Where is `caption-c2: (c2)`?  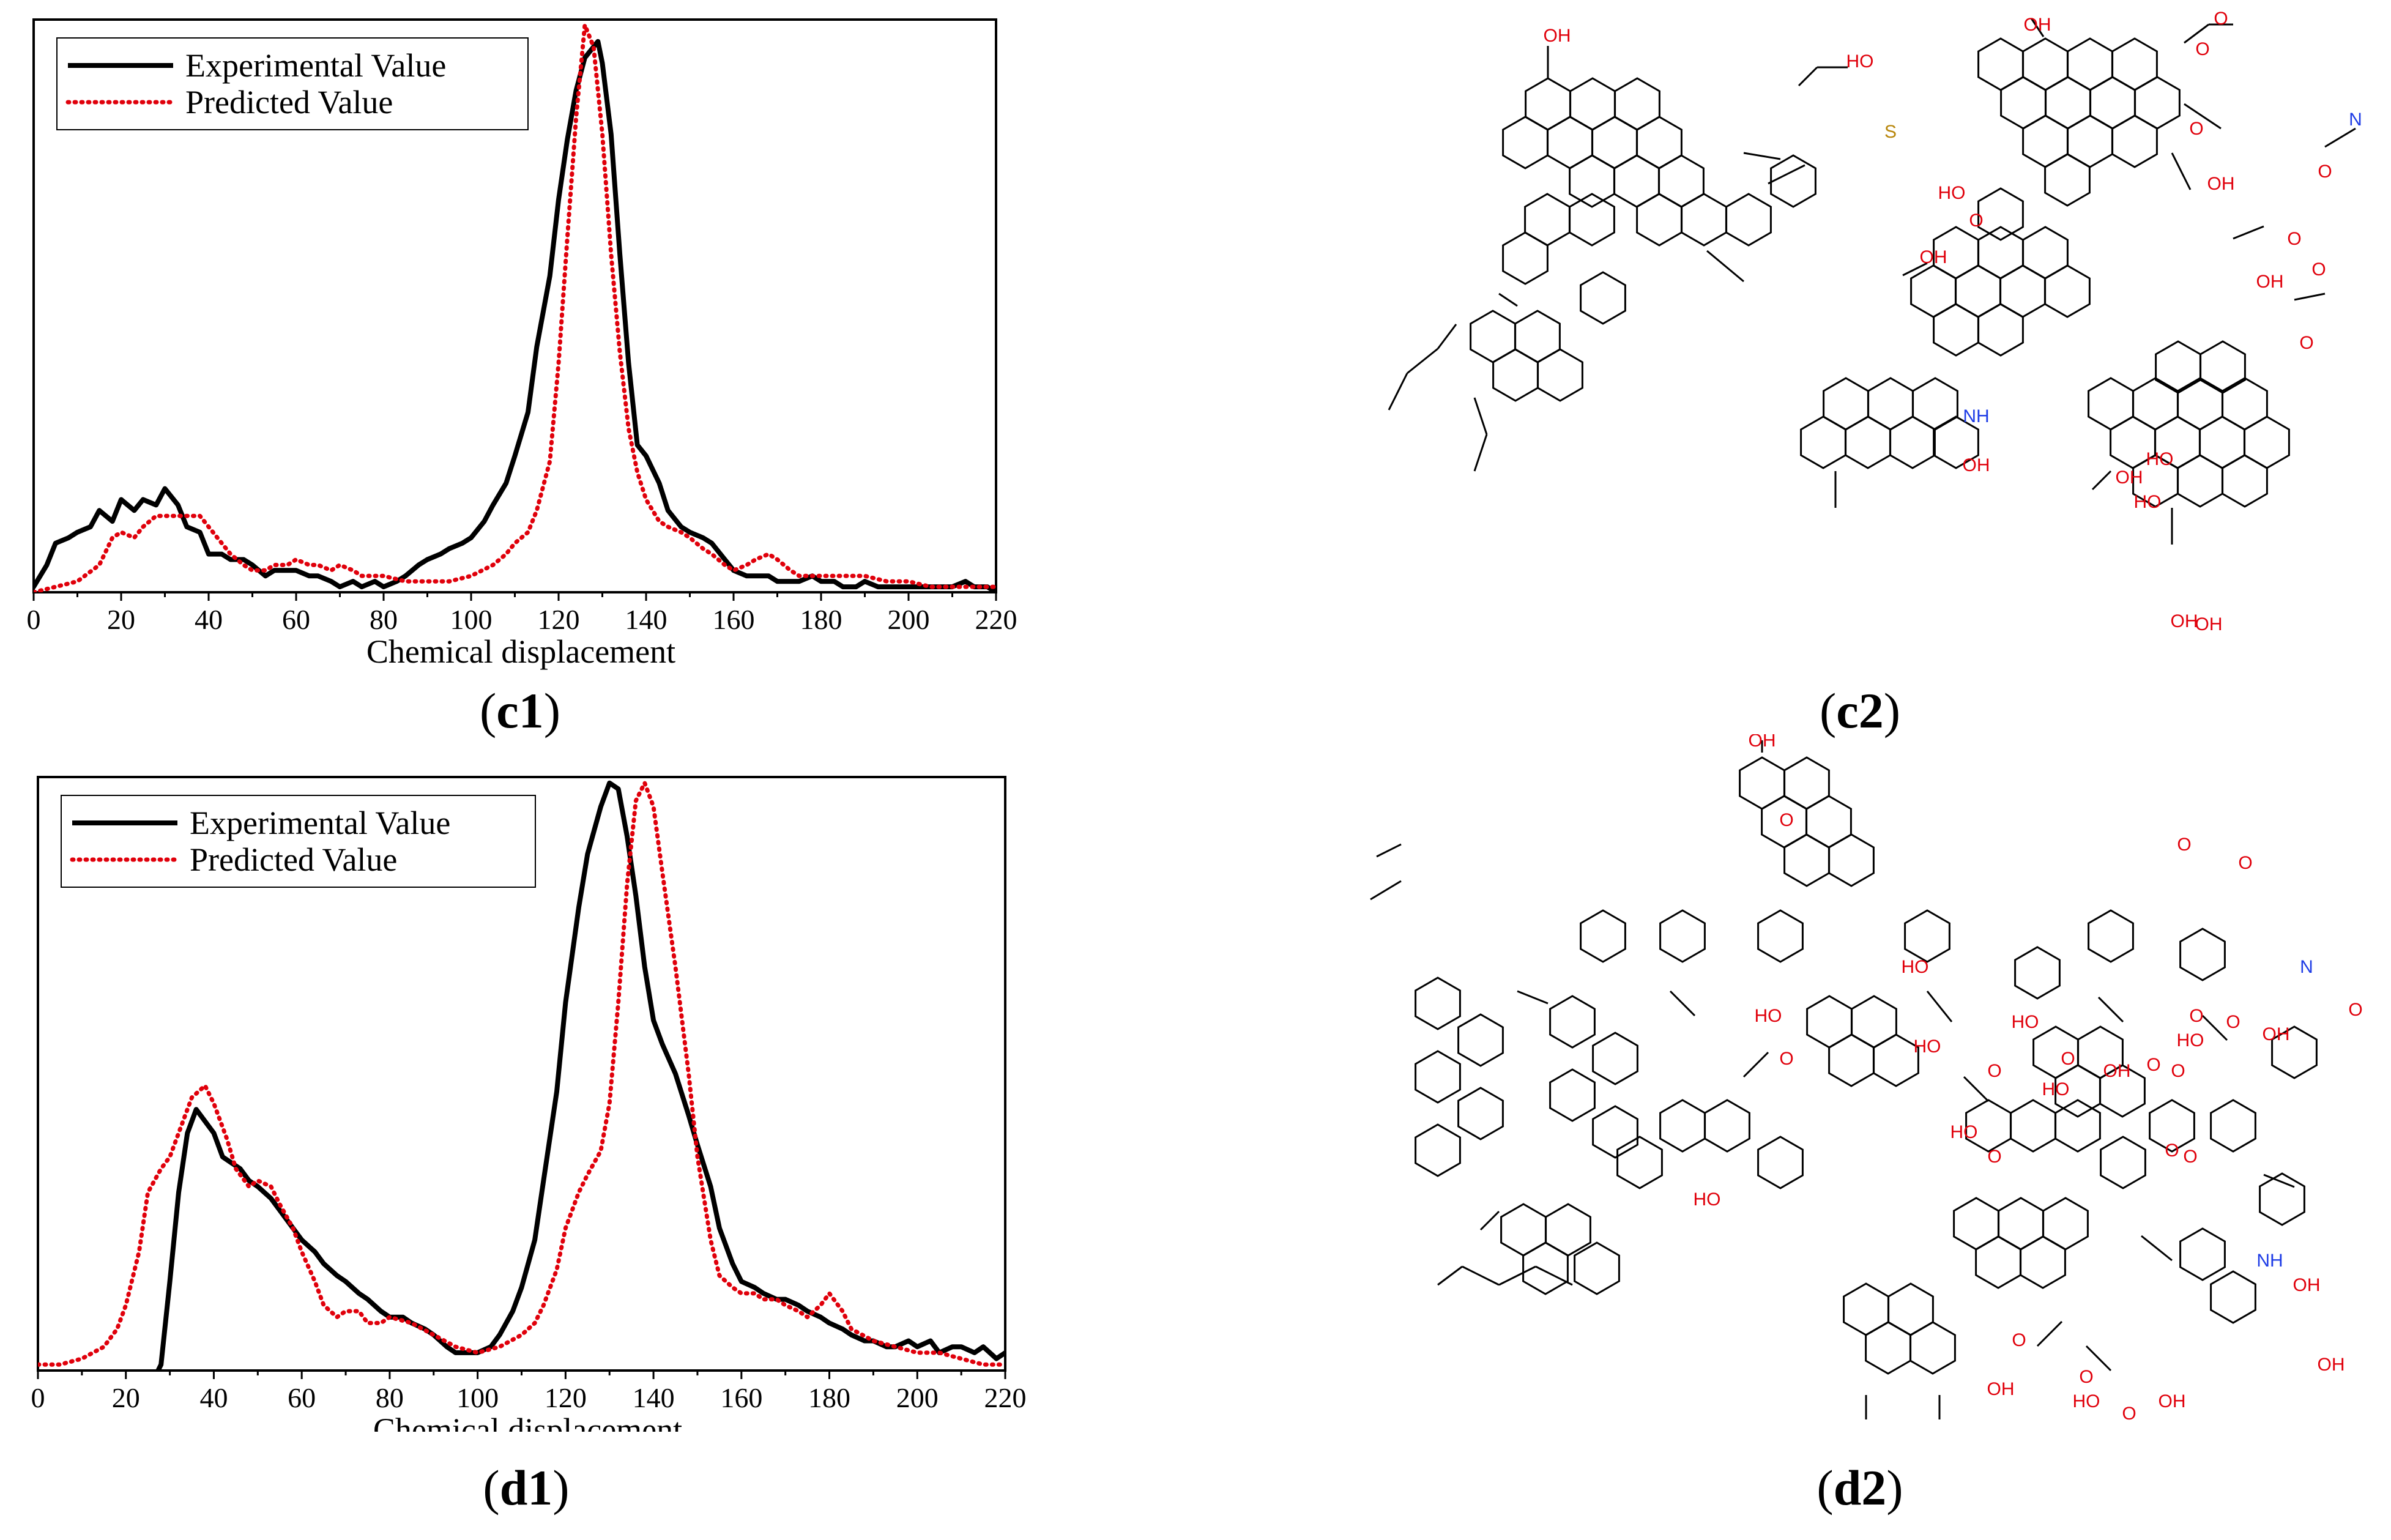 caption-c2: (c2) is located at coordinates (1860, 710).